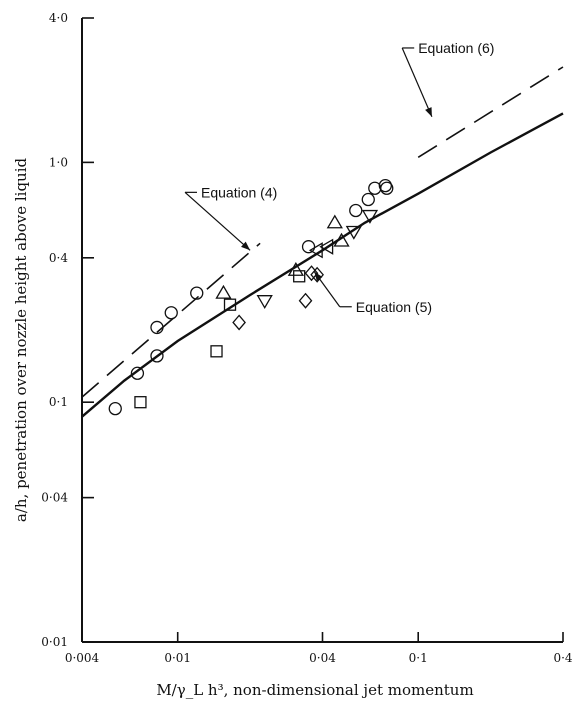  I want to click on equation-label: Equation (4), so click(239, 192).